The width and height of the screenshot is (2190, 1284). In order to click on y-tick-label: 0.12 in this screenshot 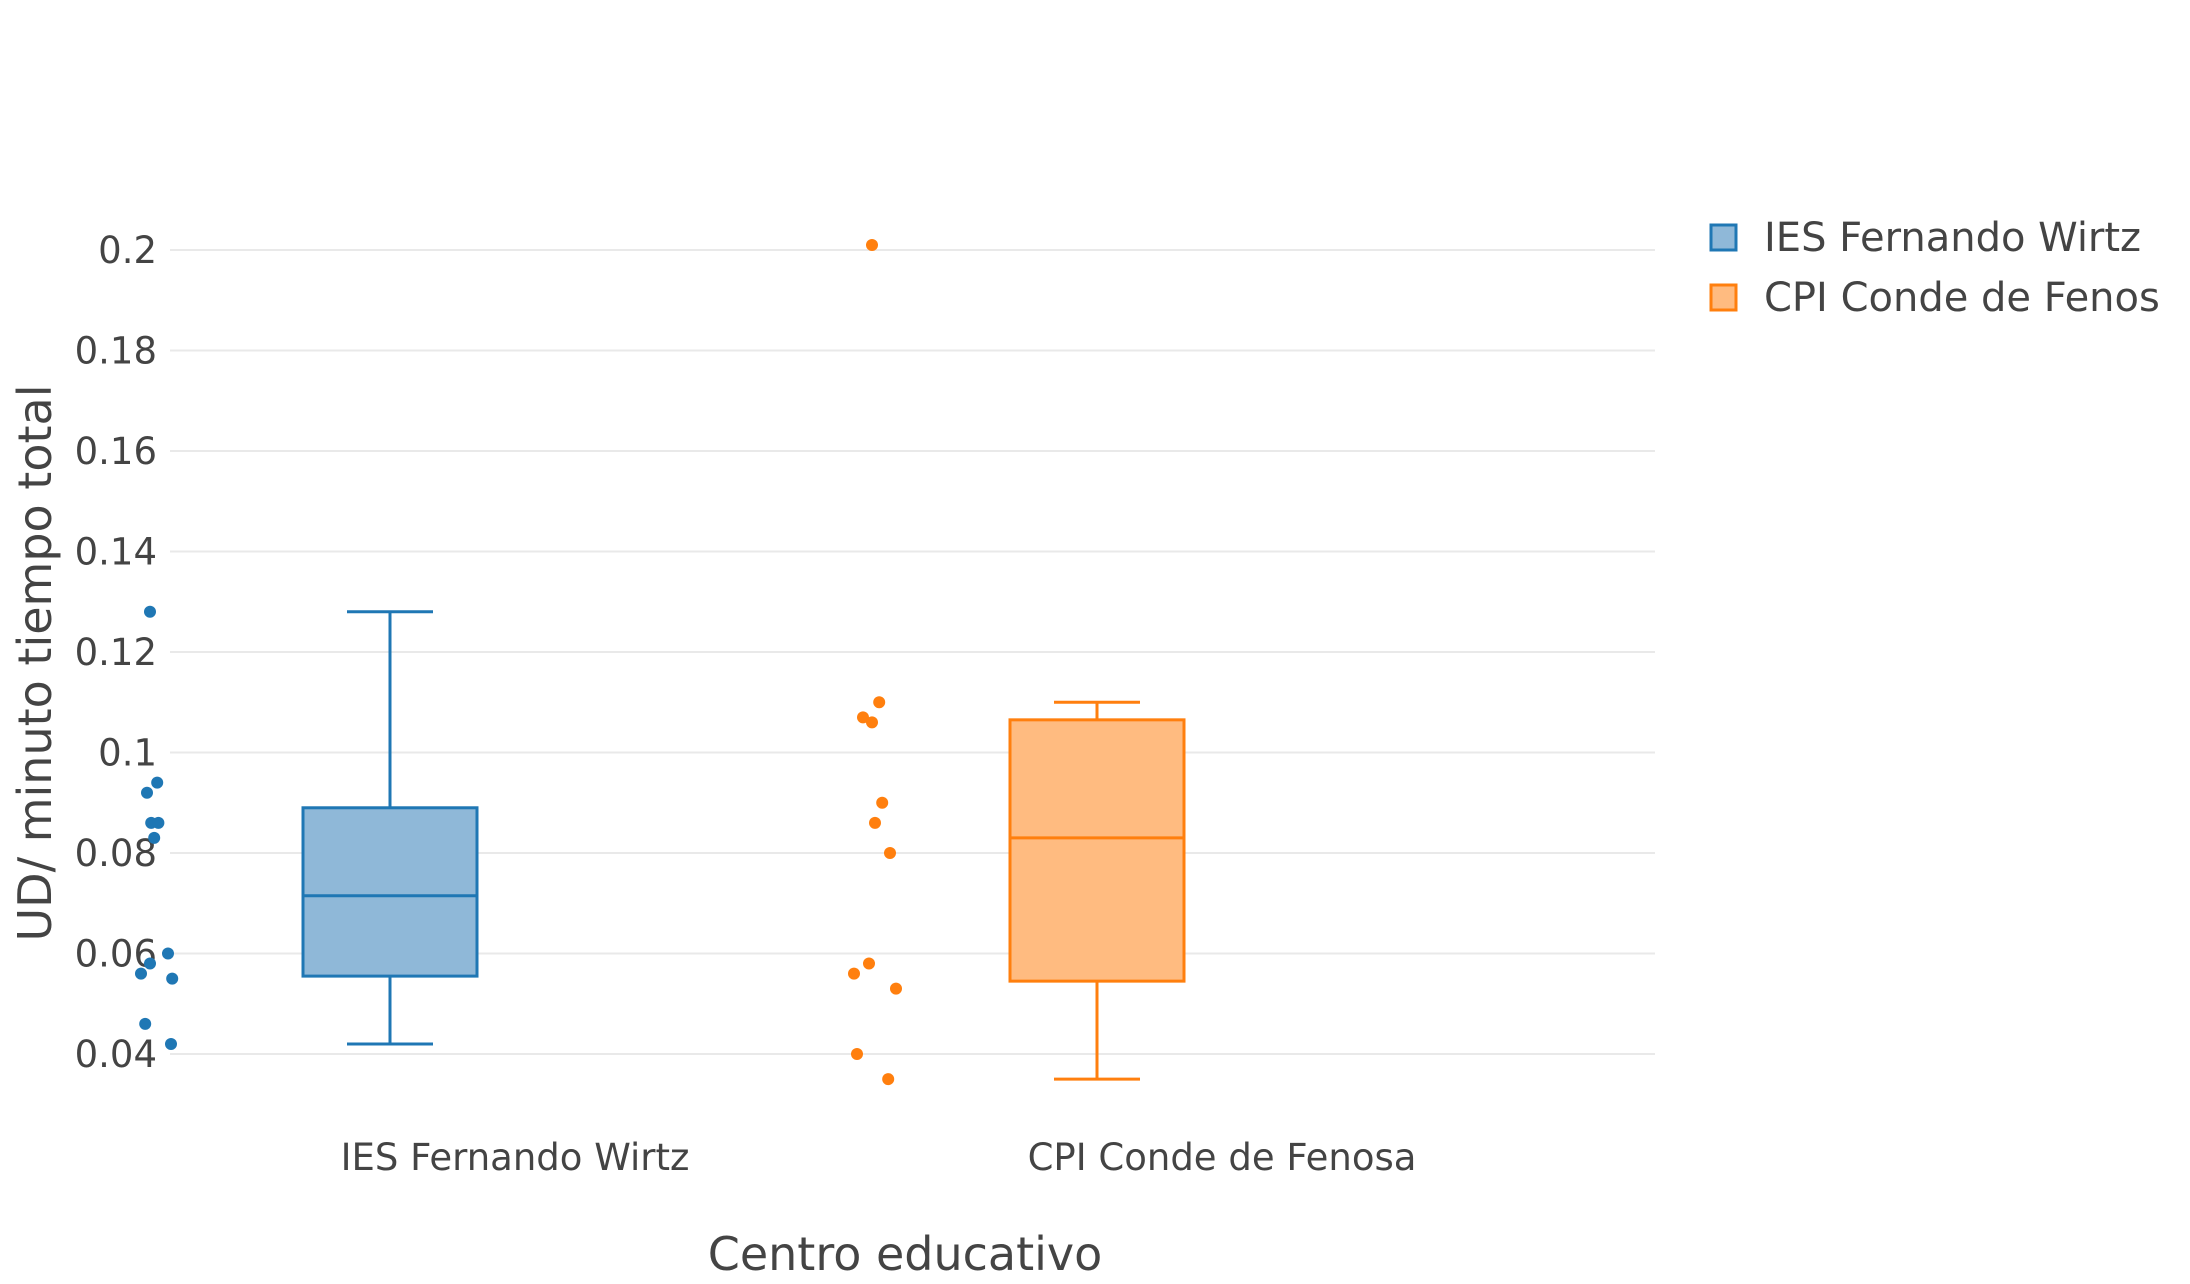, I will do `click(116, 652)`.